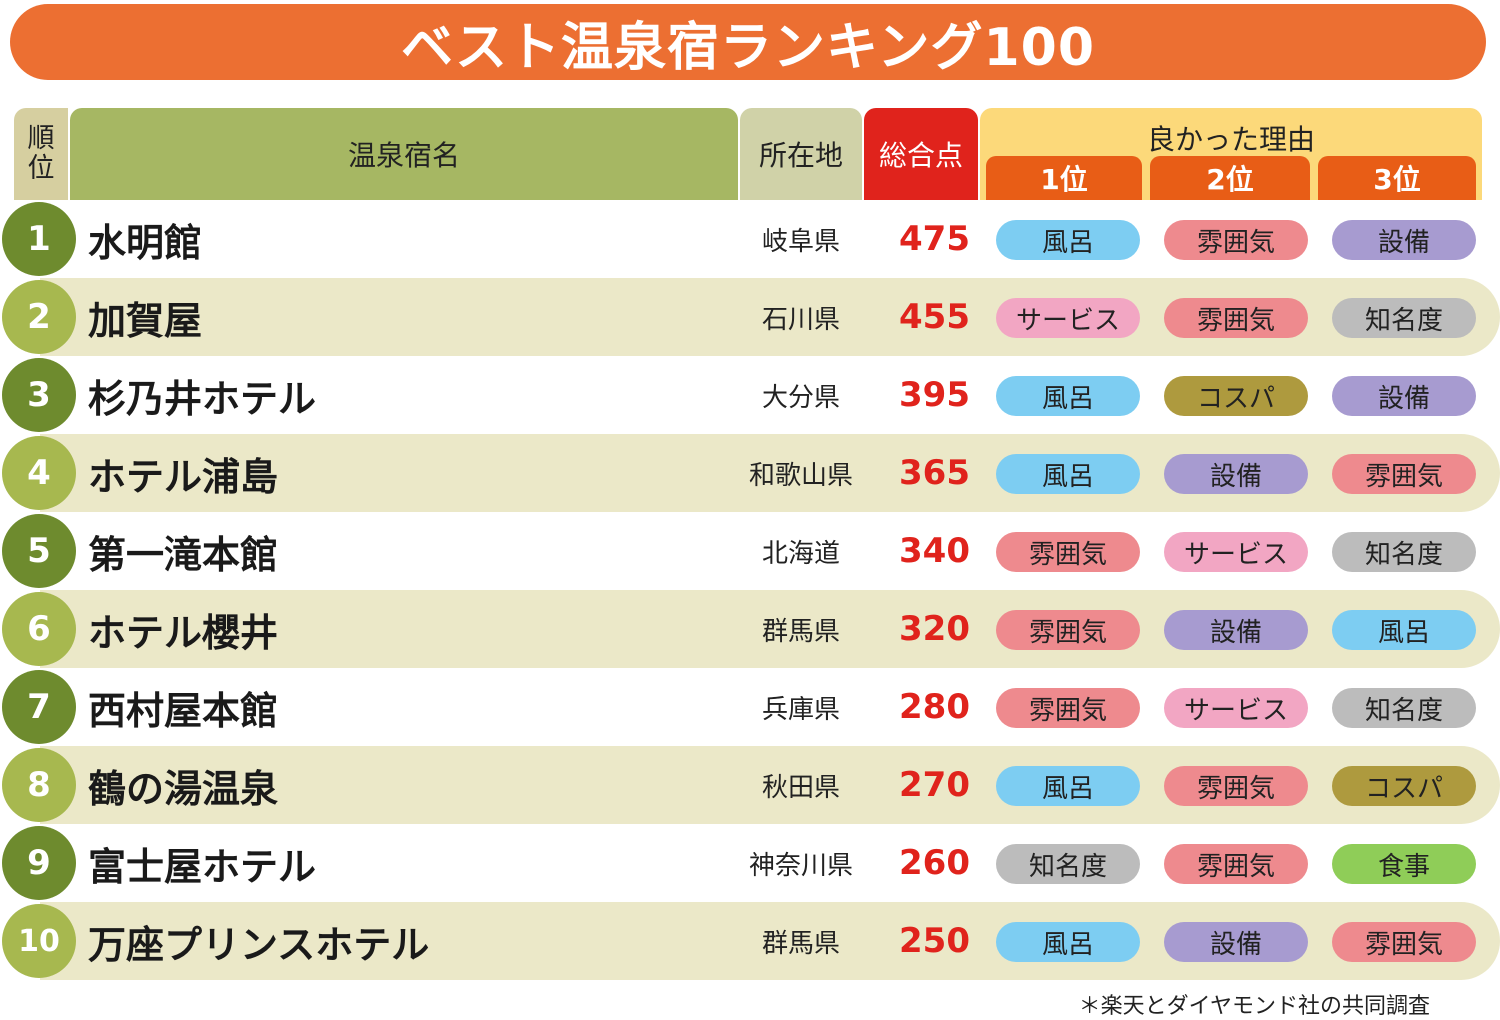 The width and height of the screenshot is (1500, 1020). What do you see at coordinates (39, 395) in the screenshot?
I see `rank-badge: 3` at bounding box center [39, 395].